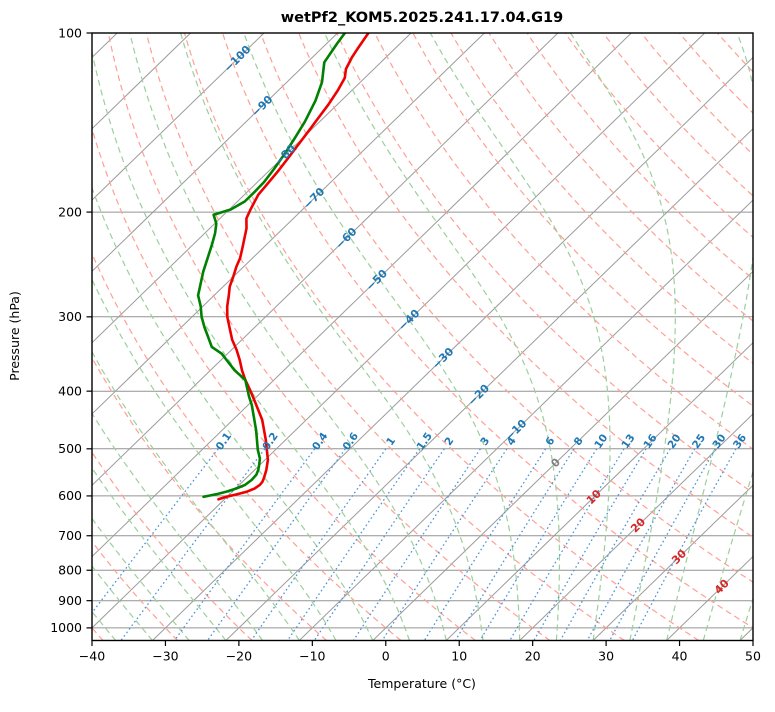  Describe the element at coordinates (753, 656) in the screenshot. I see `x-tick-label: 50` at that location.